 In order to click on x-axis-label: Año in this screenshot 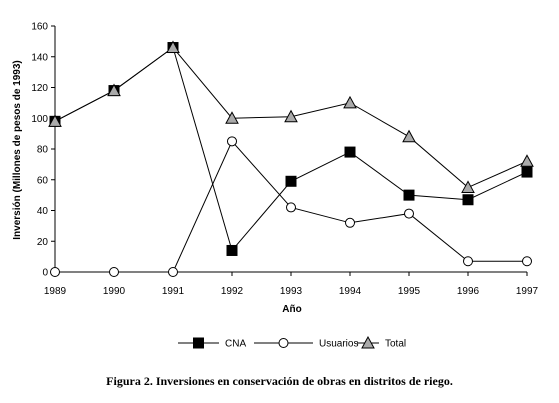, I will do `click(291, 309)`.